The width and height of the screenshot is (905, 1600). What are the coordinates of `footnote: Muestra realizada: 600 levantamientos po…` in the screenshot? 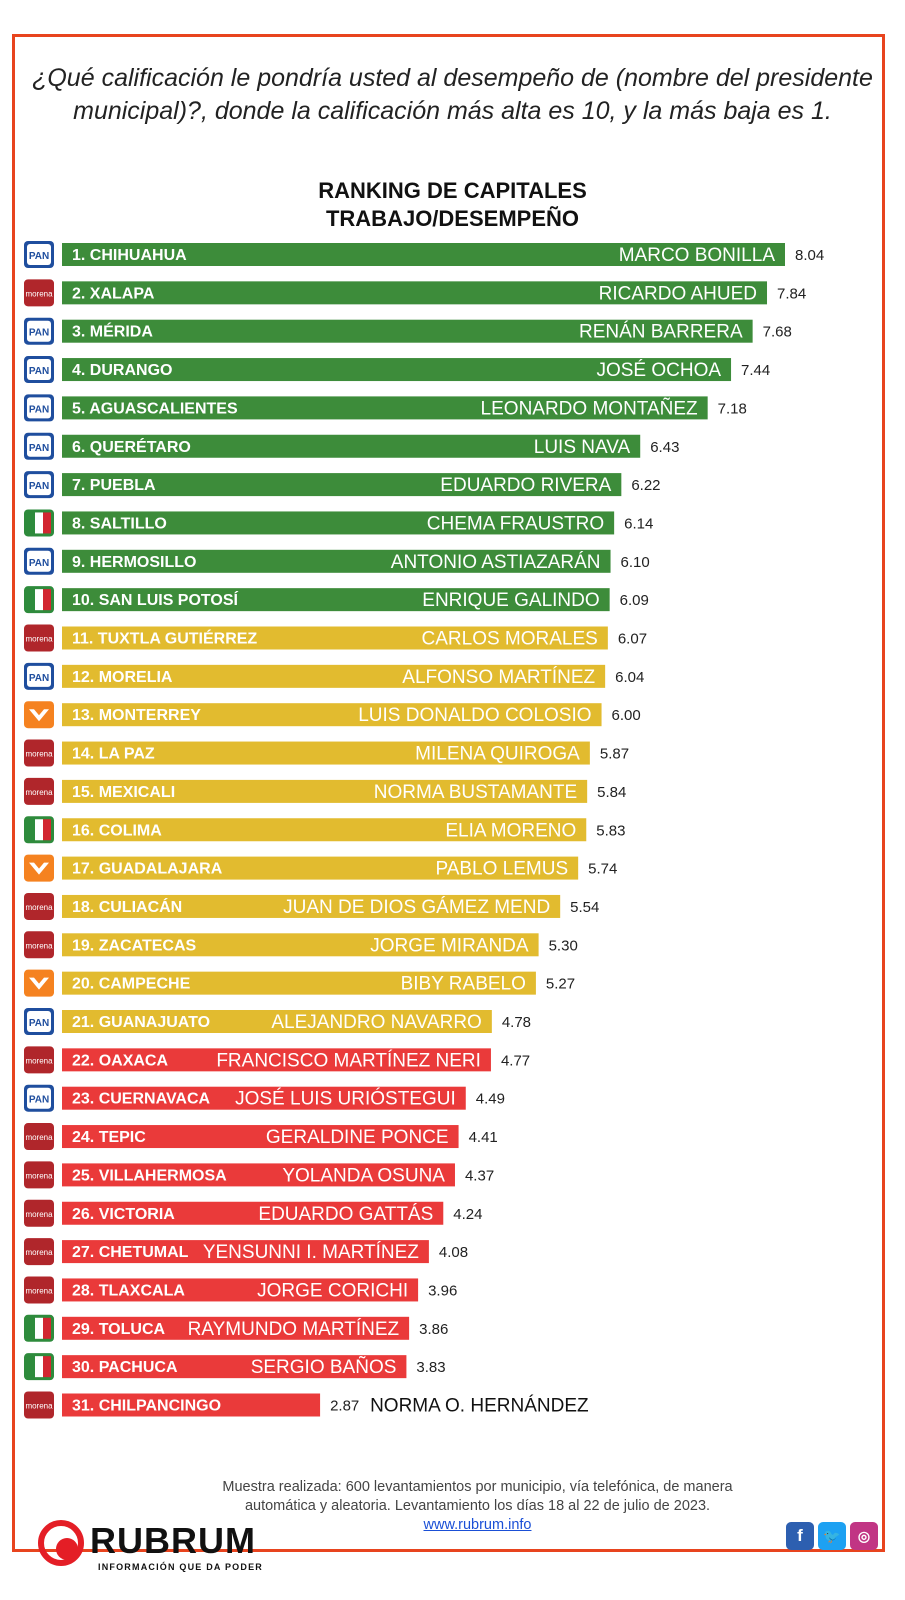 It's located at (477, 1506).